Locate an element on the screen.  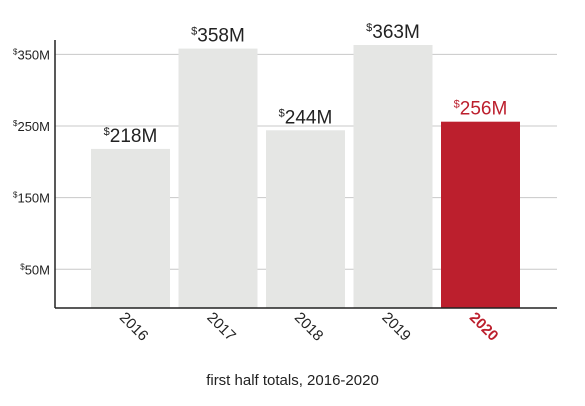
x-tick-labels: 2016 2017 2018 2019 2020 is located at coordinates (309, 327).